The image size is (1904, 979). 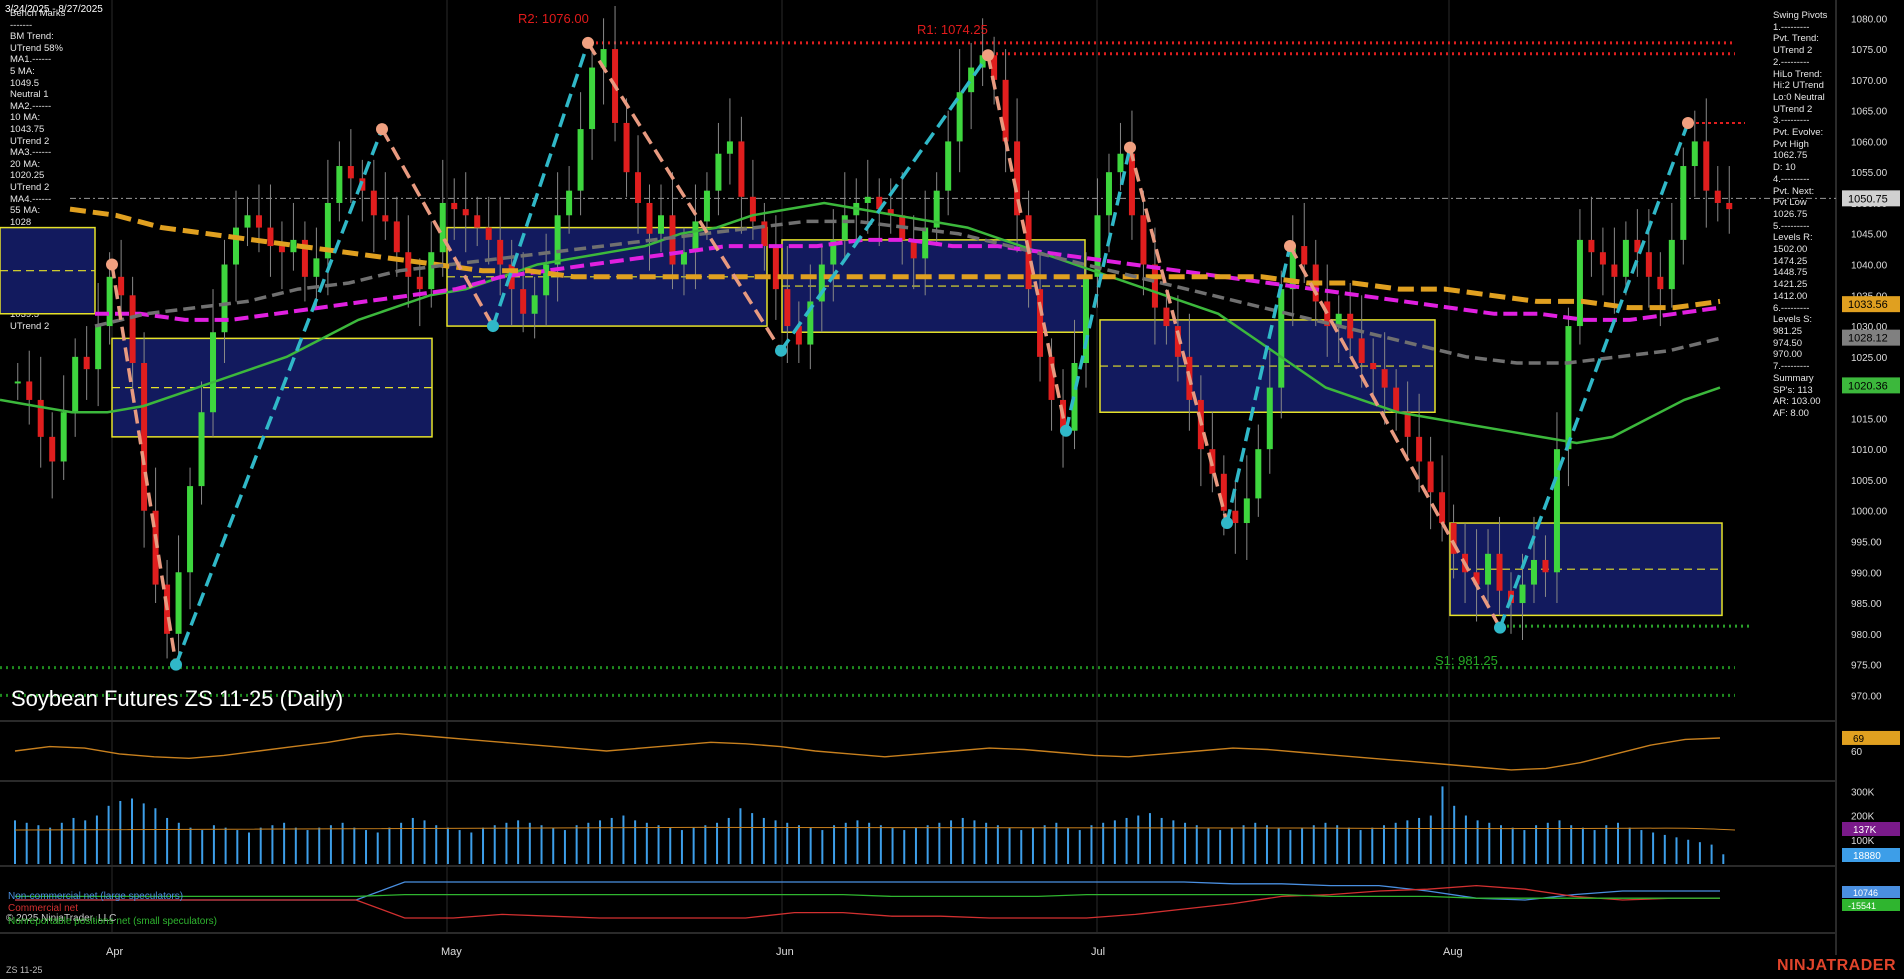 I want to click on y-tick-label: 1010.00, so click(x=1869, y=450).